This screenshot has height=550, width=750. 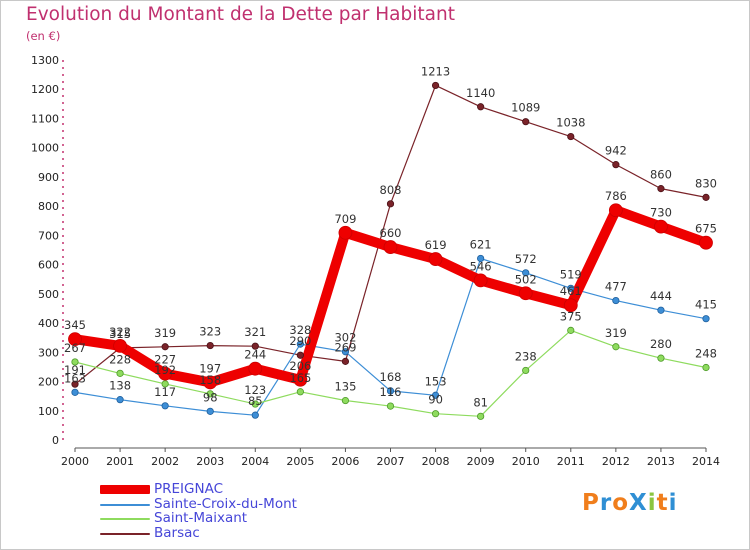 I want to click on chart-subtitle: (en €), so click(x=43, y=36).